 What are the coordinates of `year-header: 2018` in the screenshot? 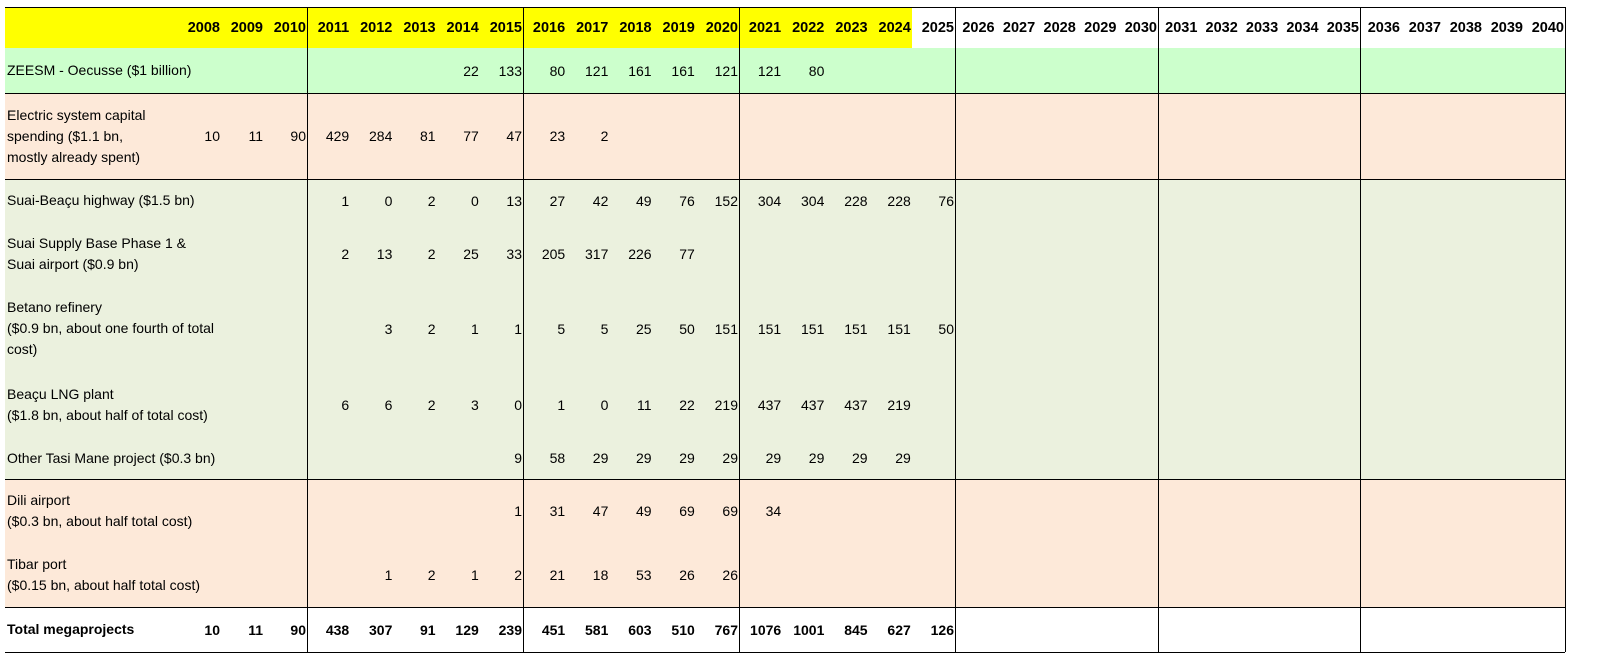 It's located at (635, 27).